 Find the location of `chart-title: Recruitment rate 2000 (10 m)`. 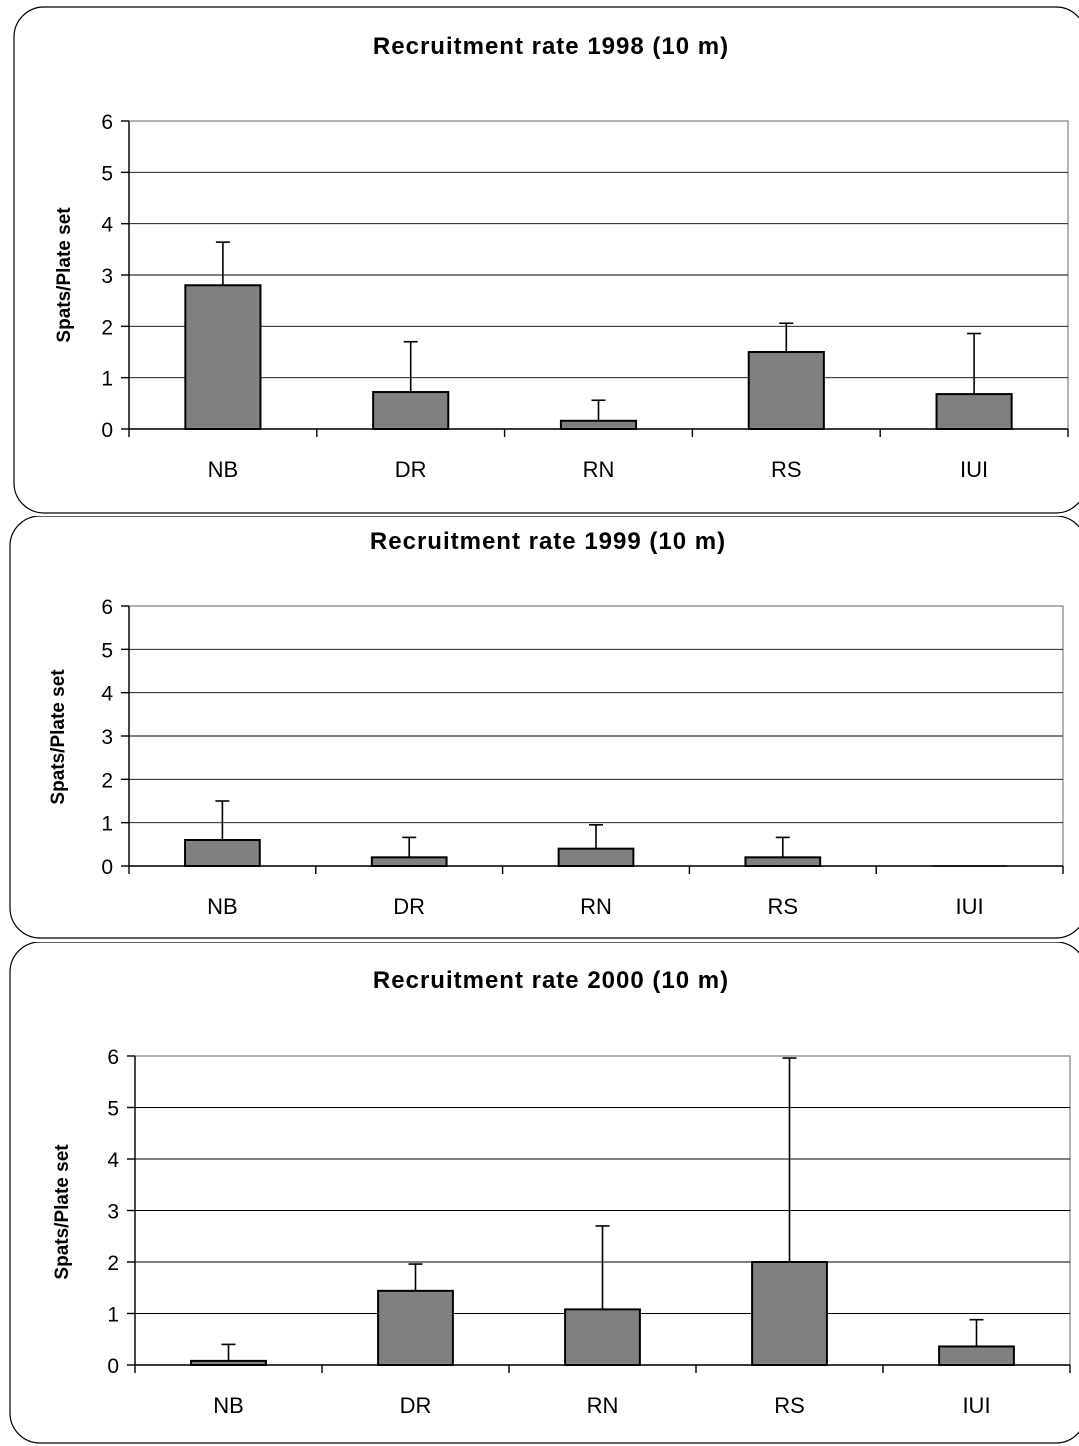

chart-title: Recruitment rate 2000 (10 m) is located at coordinates (551, 980).